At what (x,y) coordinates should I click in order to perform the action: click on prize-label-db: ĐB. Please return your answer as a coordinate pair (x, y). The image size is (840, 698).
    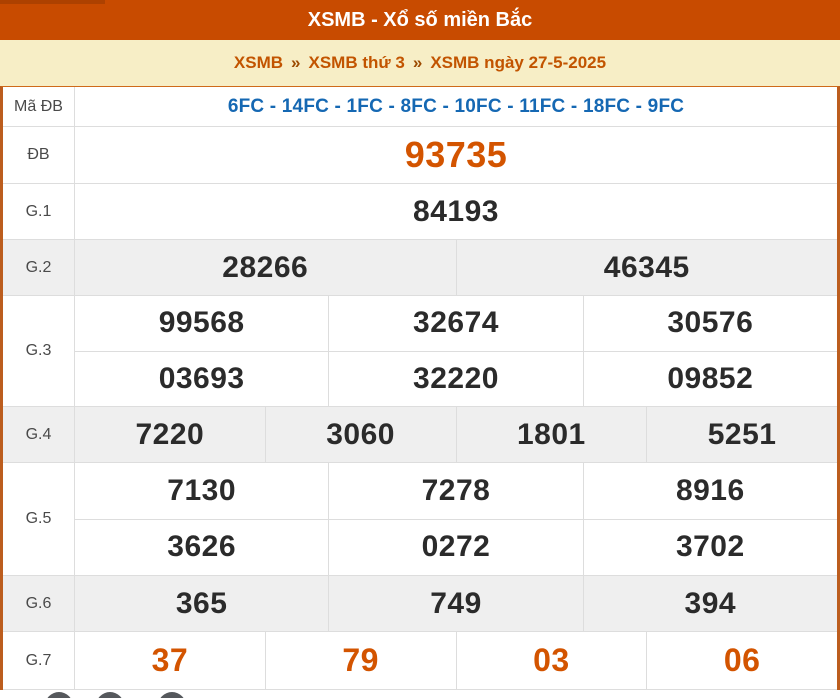
    Looking at the image, I should click on (39, 155).